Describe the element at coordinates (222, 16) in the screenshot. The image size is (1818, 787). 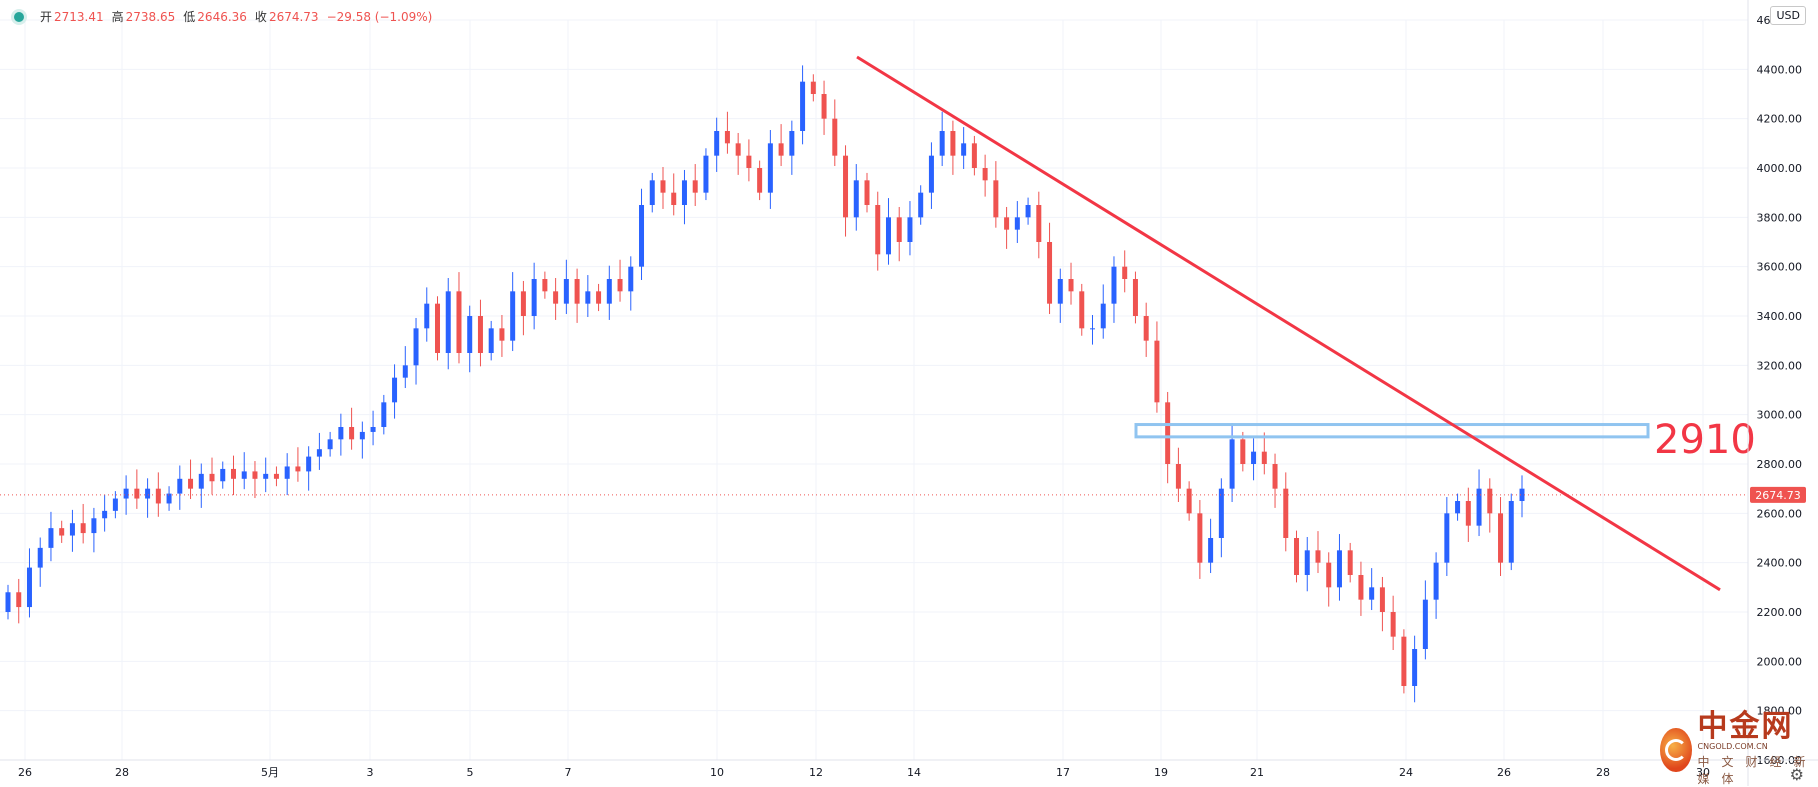
I see `low-value: 2646.36` at that location.